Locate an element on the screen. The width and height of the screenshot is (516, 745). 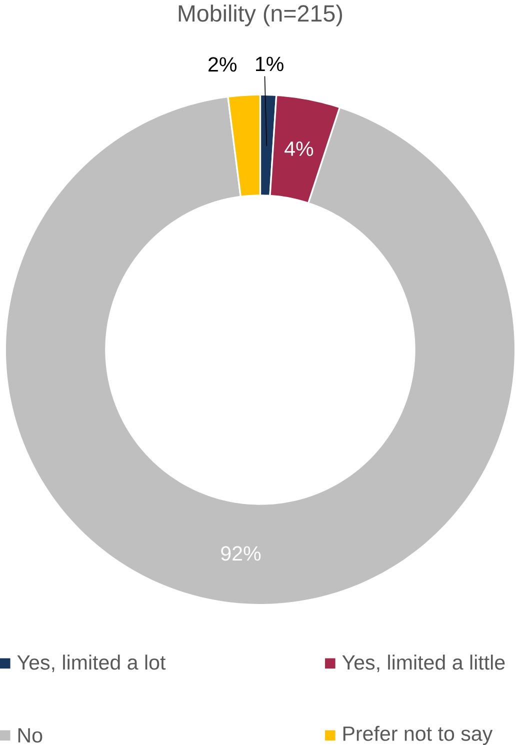
chart-title: Mobility (n=215) is located at coordinates (260, 15).